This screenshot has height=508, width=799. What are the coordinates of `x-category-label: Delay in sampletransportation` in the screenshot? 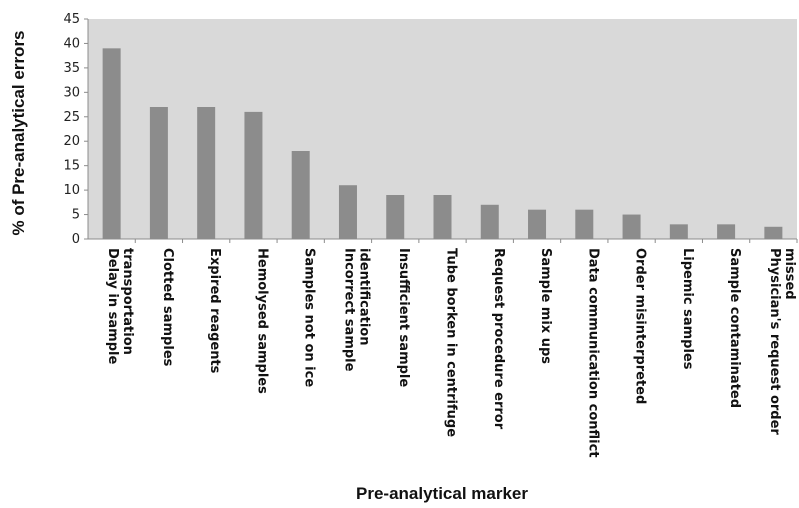 It's located at (120, 306).